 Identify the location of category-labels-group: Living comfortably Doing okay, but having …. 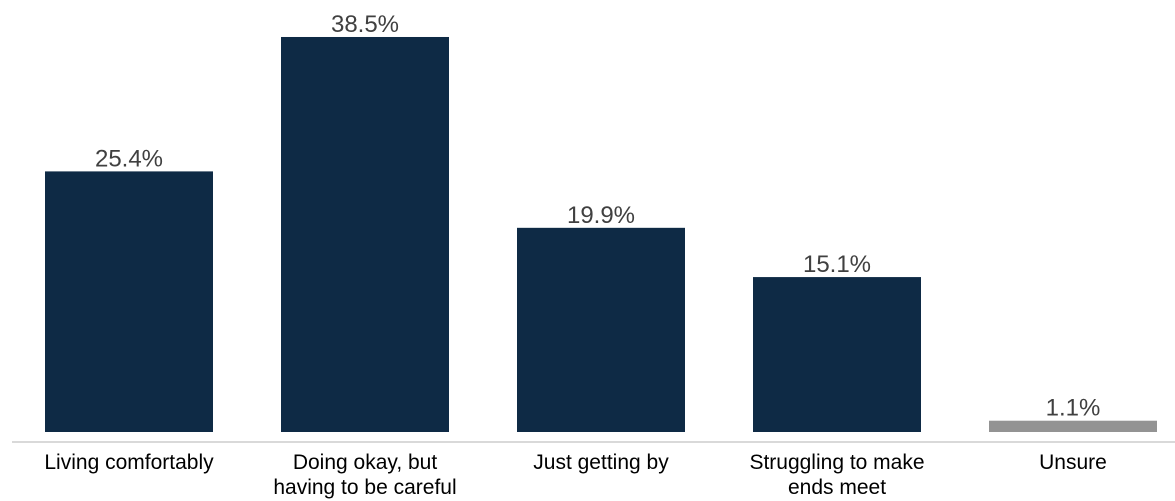
(575, 475).